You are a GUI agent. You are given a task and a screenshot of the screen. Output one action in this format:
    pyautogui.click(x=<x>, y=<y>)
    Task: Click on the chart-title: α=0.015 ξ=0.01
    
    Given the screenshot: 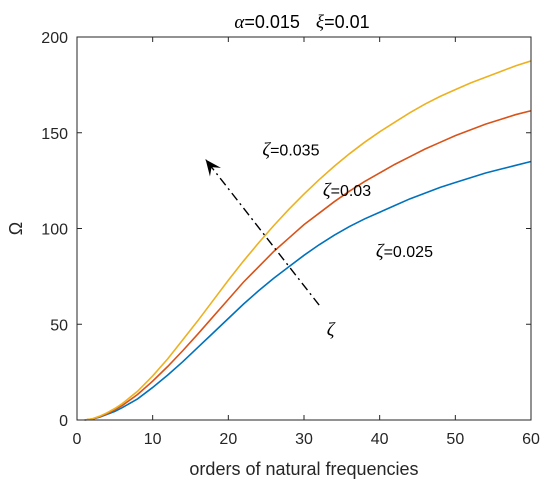 What is the action you would take?
    pyautogui.click(x=301, y=22)
    